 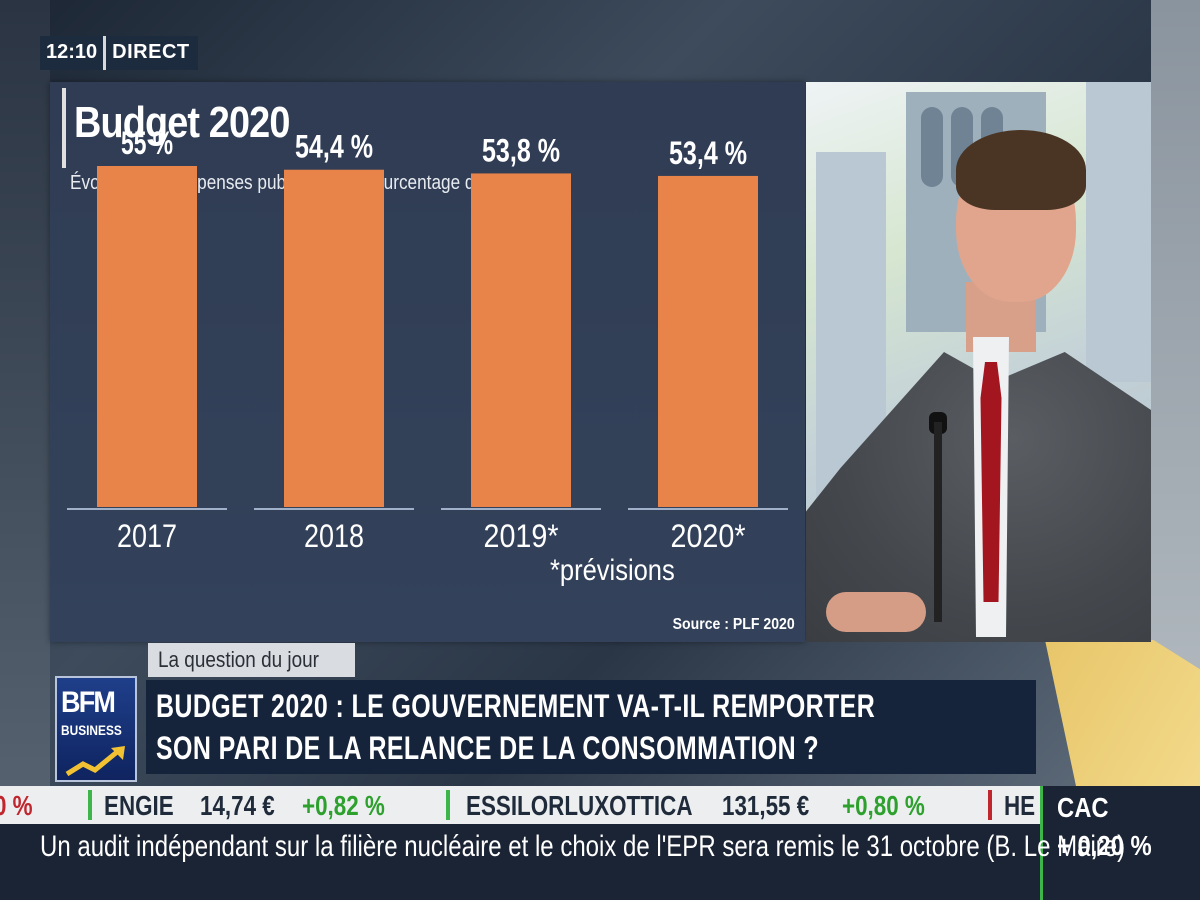 I want to click on trend-arrow-icon, so click(x=95, y=761).